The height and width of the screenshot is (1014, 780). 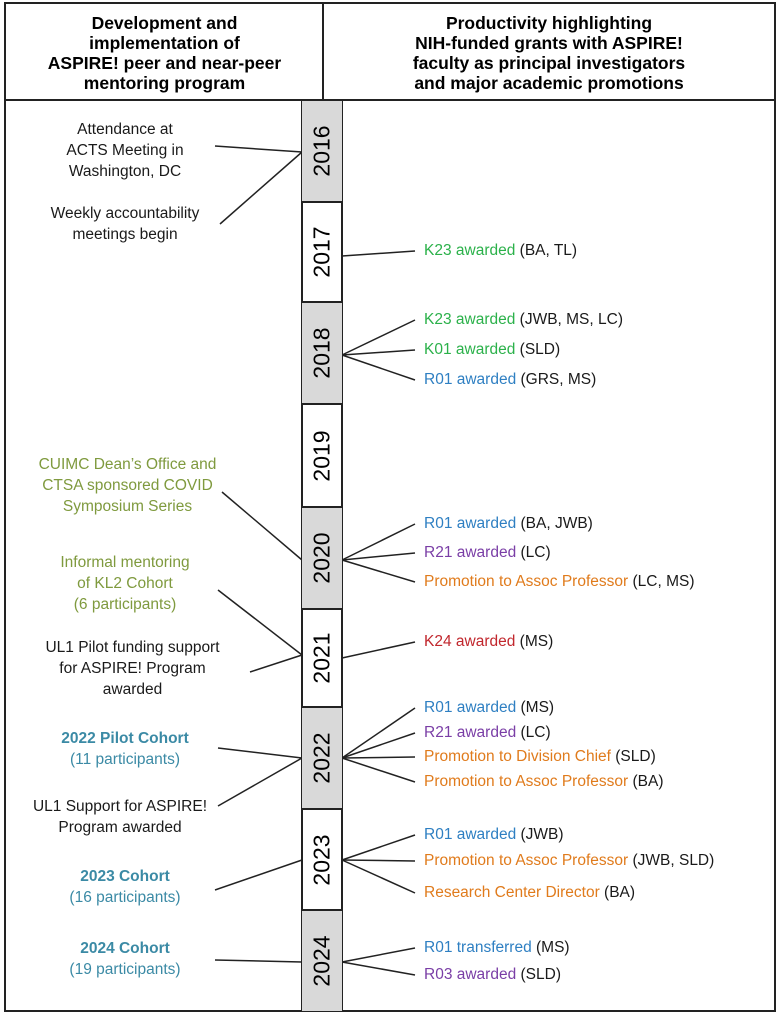 What do you see at coordinates (125, 759) in the screenshot?
I see `event-line: (11 participants)` at bounding box center [125, 759].